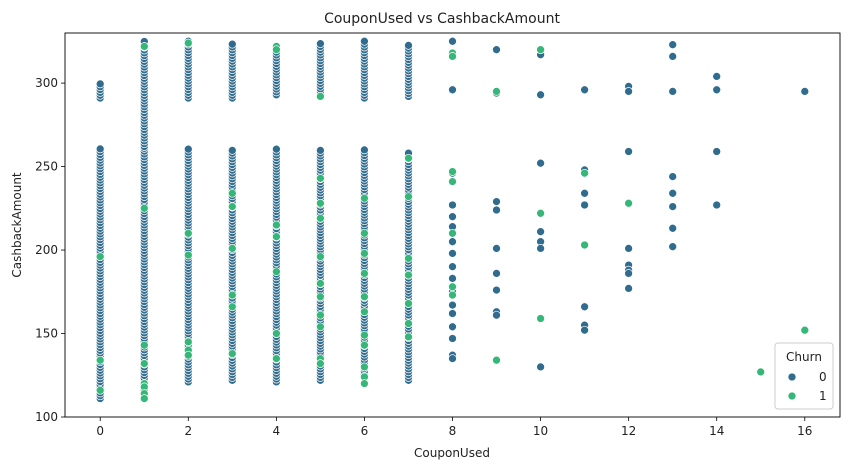 The width and height of the screenshot is (850, 470). What do you see at coordinates (804, 376) in the screenshot?
I see `legend: Churn 0 1` at bounding box center [804, 376].